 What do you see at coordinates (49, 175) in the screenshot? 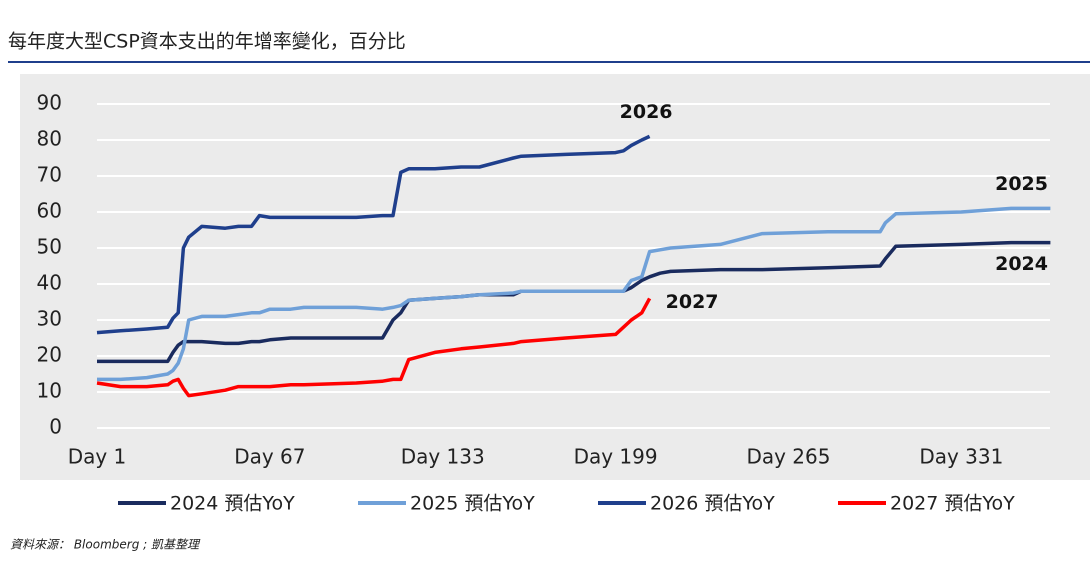
I see `y-tick-label: 70` at bounding box center [49, 175].